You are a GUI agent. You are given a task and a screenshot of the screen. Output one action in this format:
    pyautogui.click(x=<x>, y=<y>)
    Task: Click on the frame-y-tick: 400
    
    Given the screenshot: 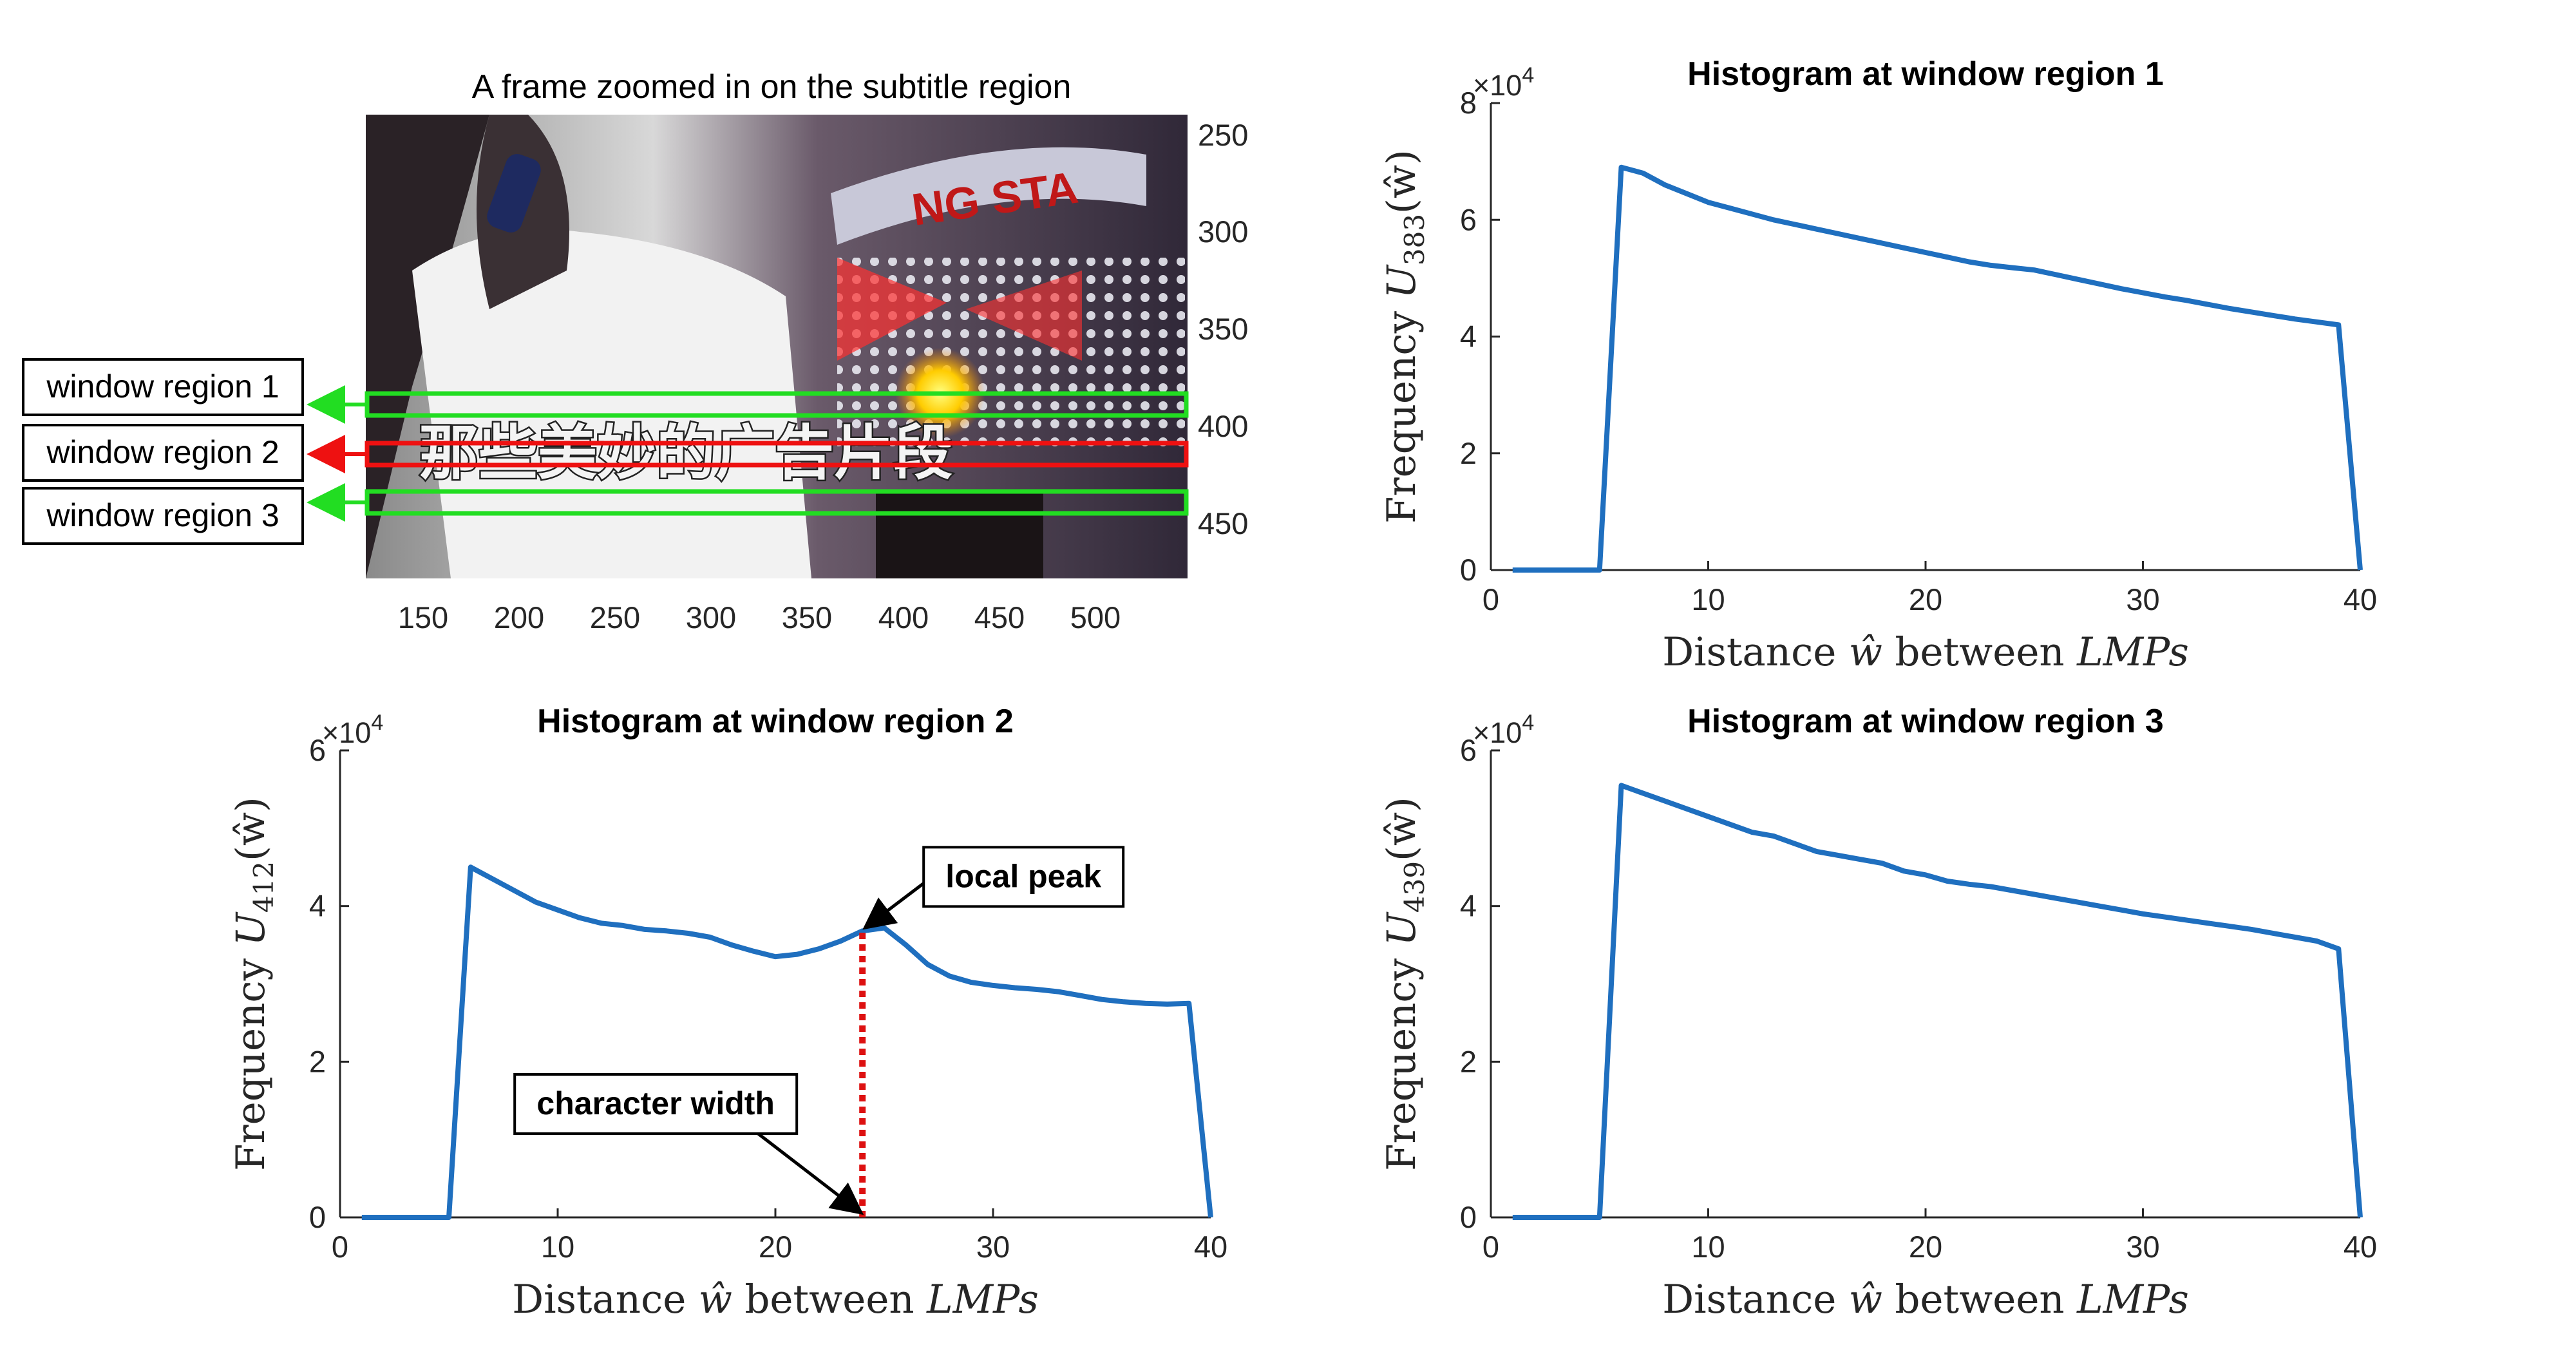 What is the action you would take?
    pyautogui.click(x=1223, y=426)
    